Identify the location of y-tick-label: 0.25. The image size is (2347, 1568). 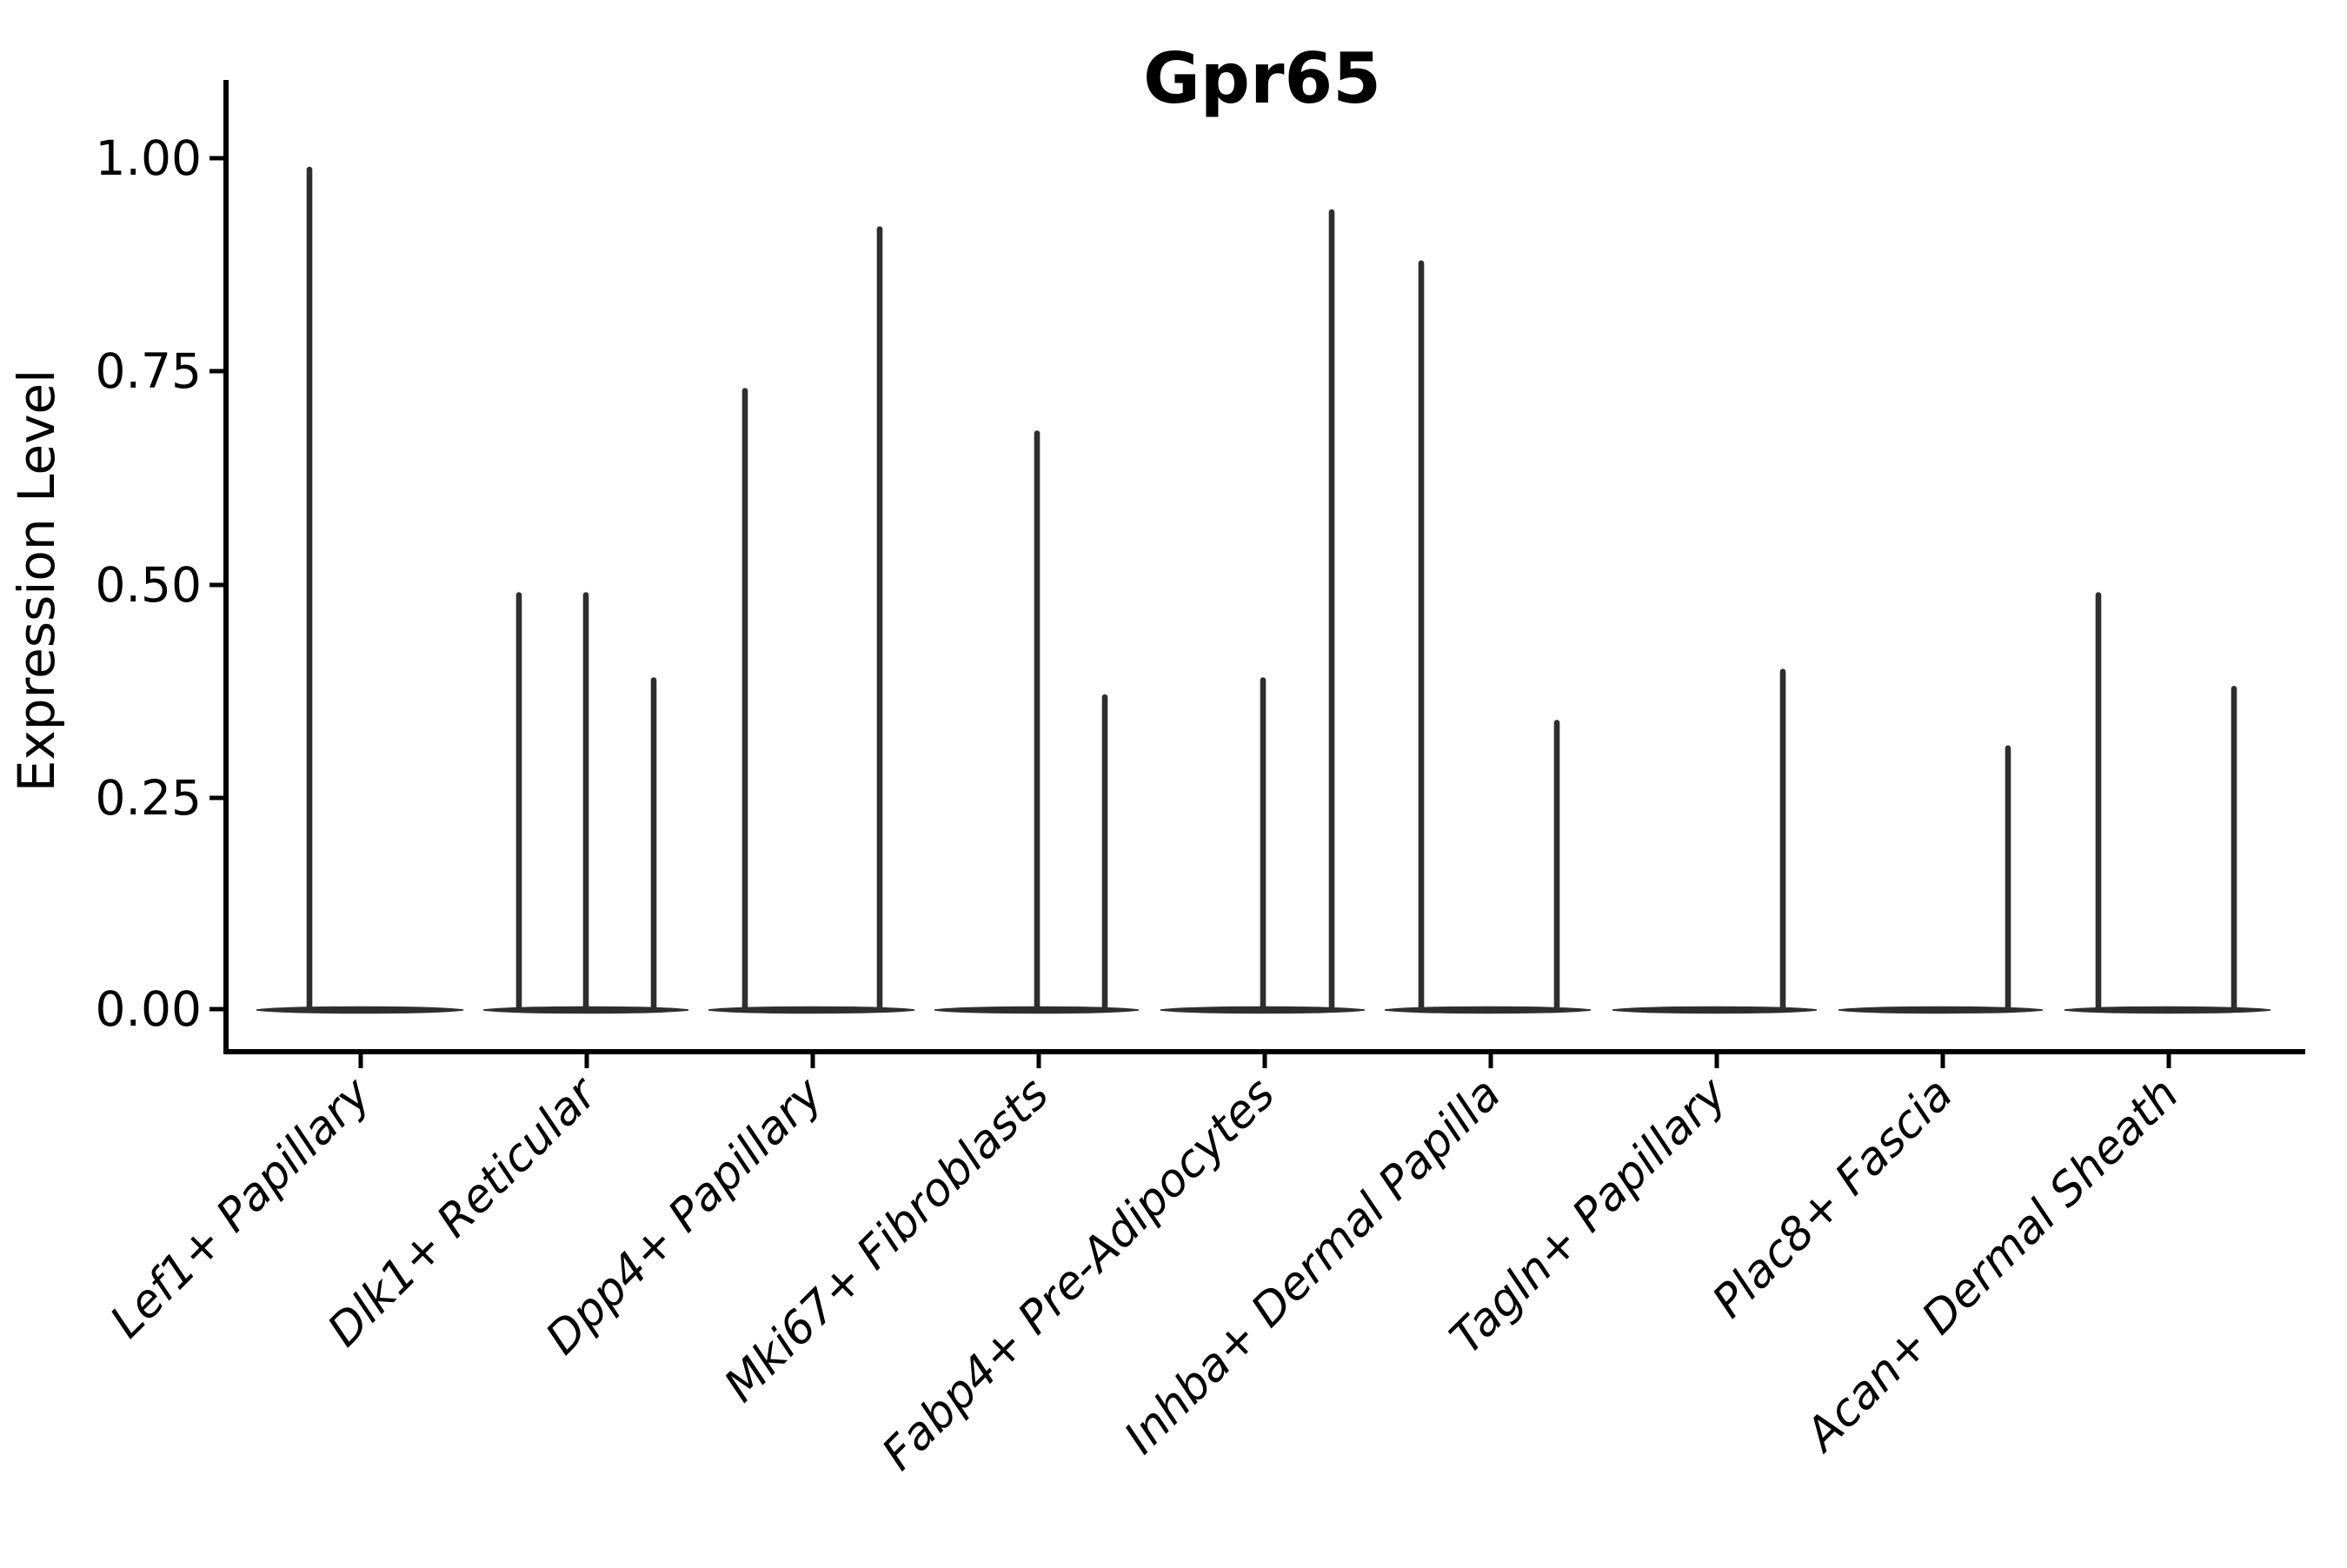
(149, 798).